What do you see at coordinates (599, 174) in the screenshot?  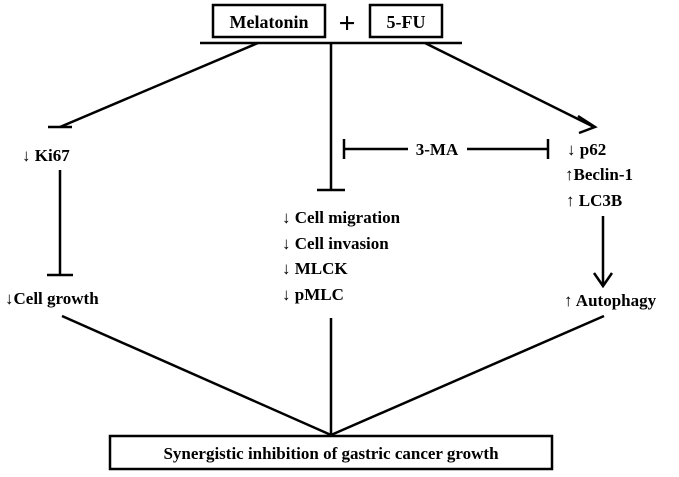 I see `beclin-label: ↑Beclin-1` at bounding box center [599, 174].